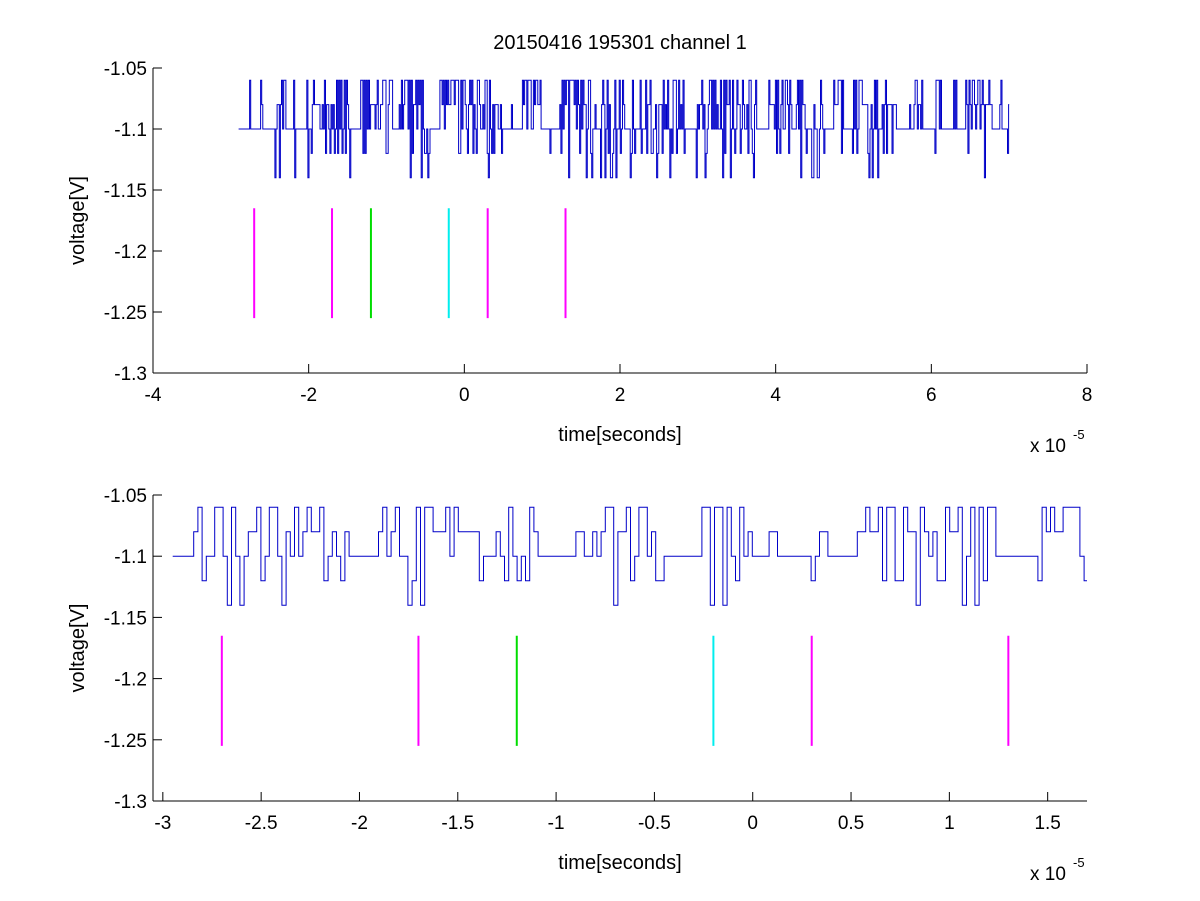 This screenshot has height=901, width=1200. What do you see at coordinates (620, 395) in the screenshot?
I see `x-tick-label: 2` at bounding box center [620, 395].